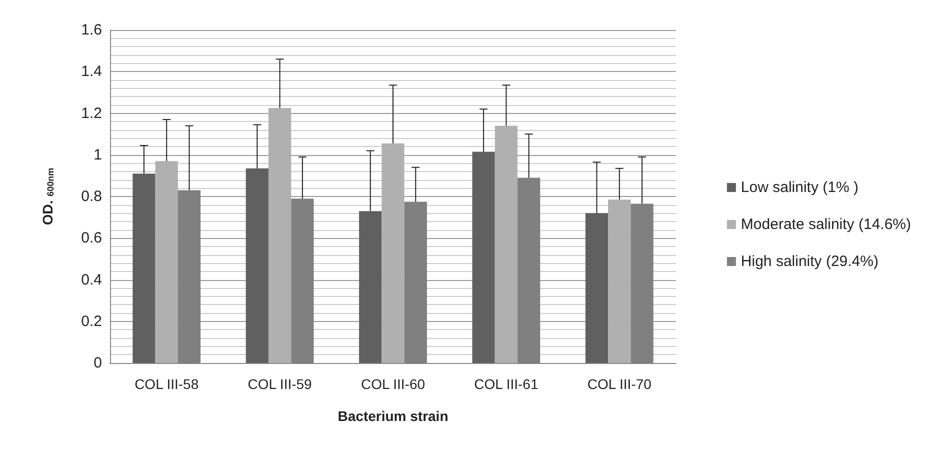  Describe the element at coordinates (91, 196) in the screenshot. I see `y-tick-label: 0.8` at that location.